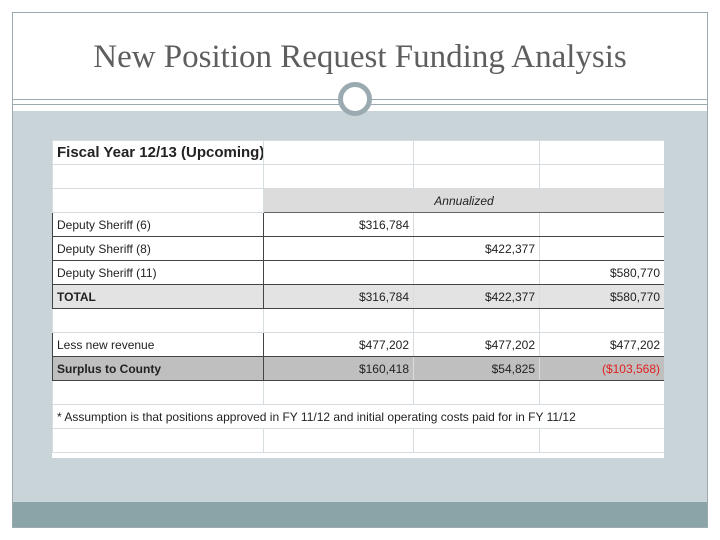 This screenshot has height=540, width=720. I want to click on footer-band, so click(360, 514).